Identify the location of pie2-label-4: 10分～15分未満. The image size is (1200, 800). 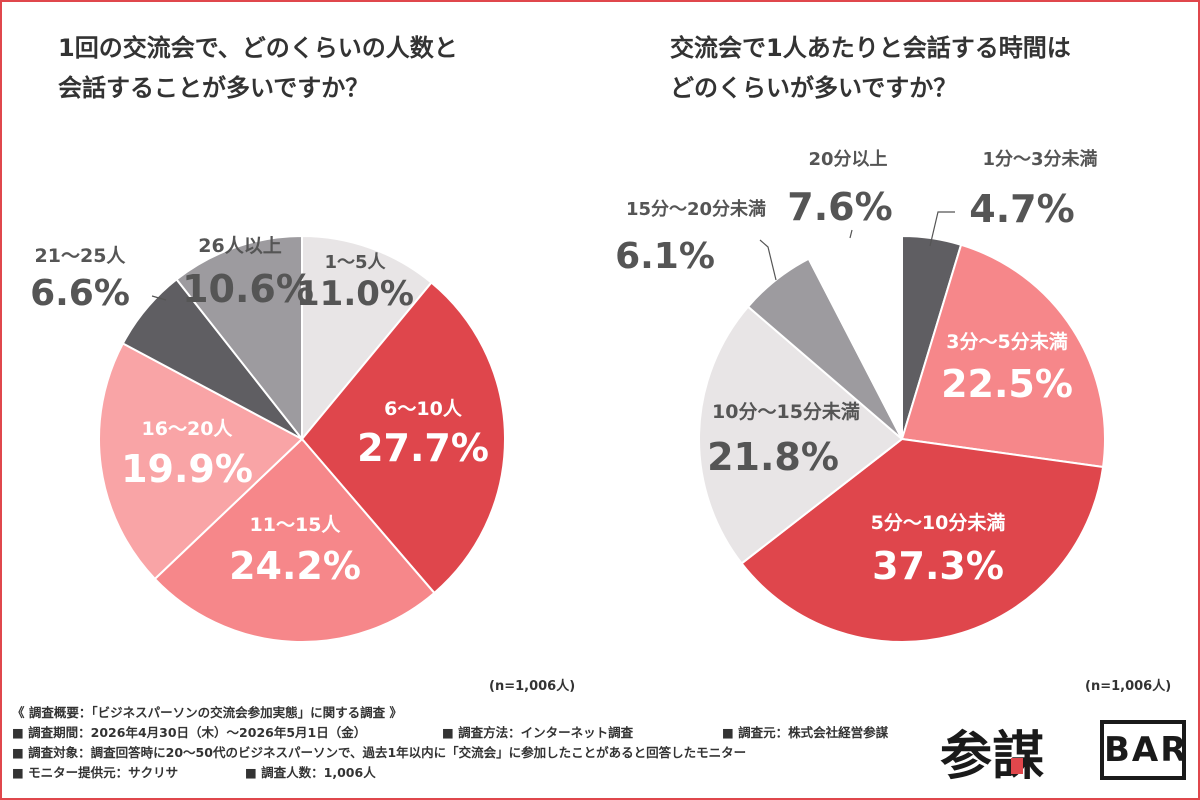
(786, 411).